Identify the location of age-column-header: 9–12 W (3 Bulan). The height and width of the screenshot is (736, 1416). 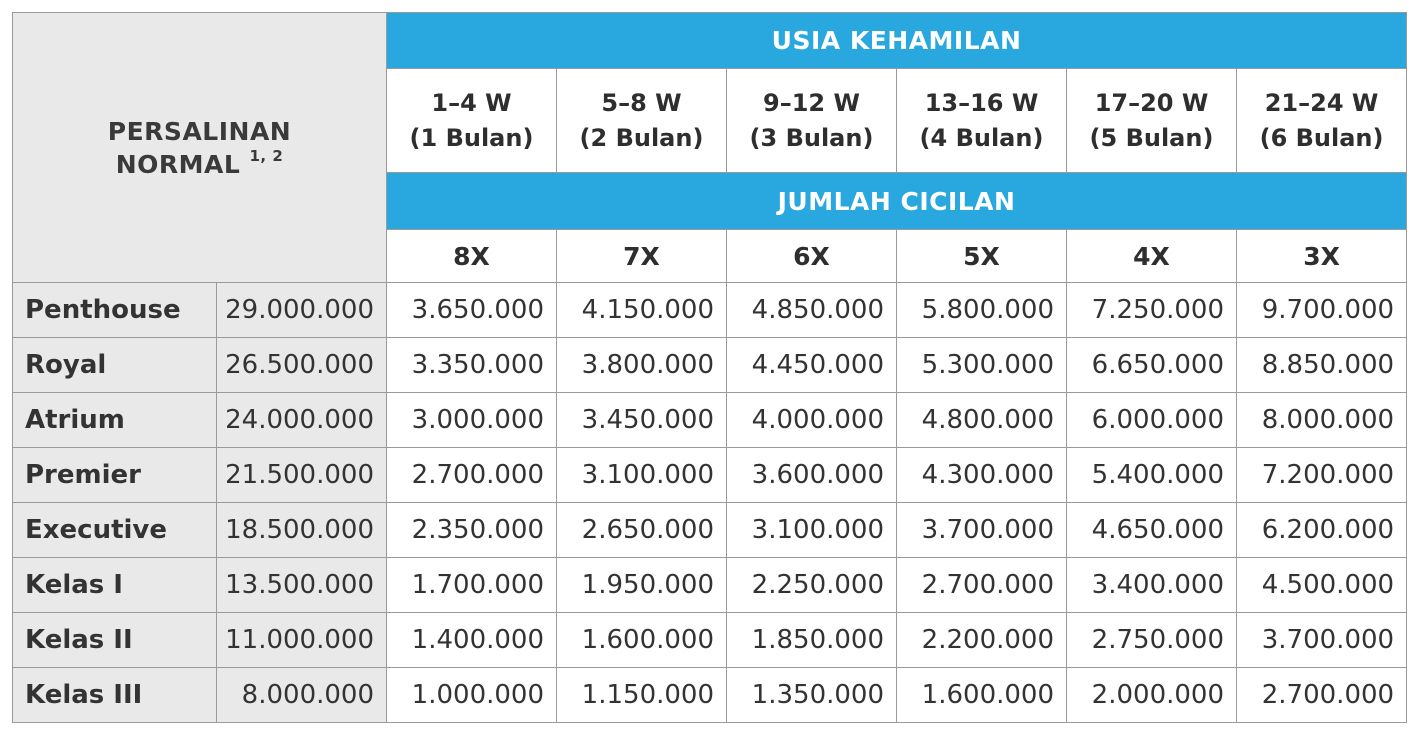
(811, 120).